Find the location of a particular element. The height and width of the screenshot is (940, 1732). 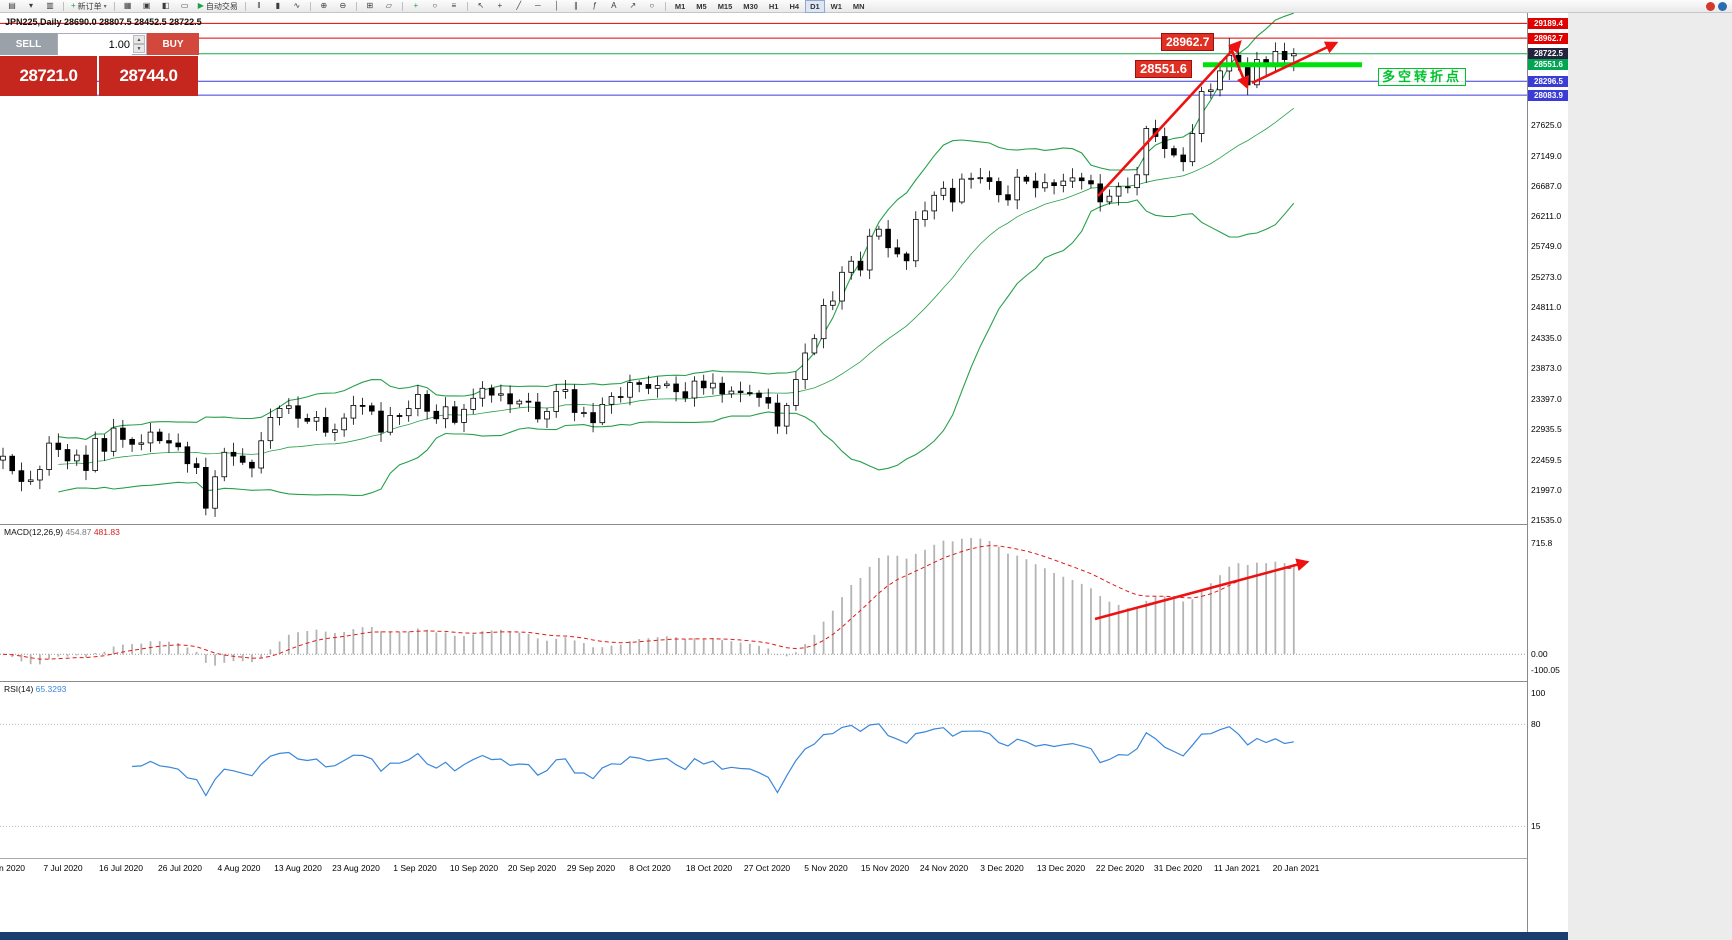

zoom-out-icon: ⊖ is located at coordinates (343, 5).